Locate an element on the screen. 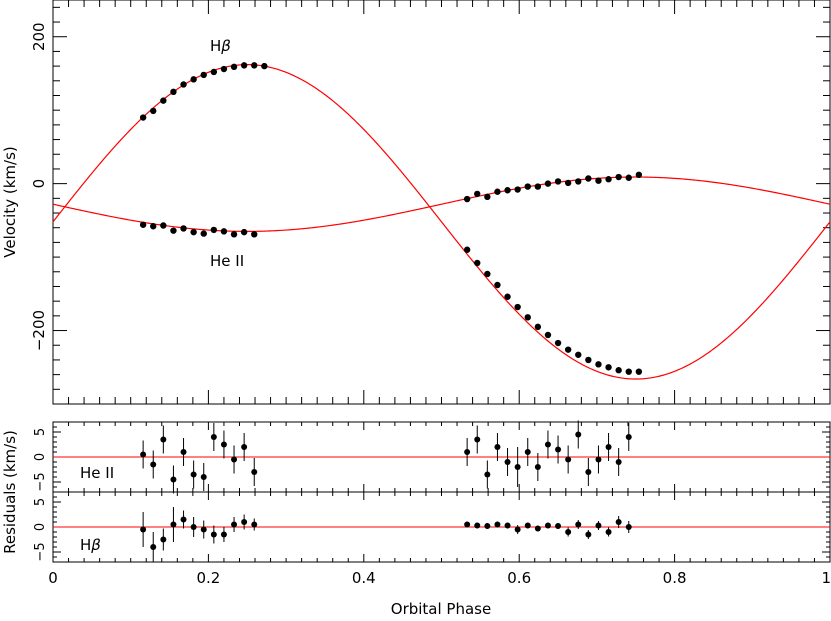  y-tick-label: 0 is located at coordinates (39, 184).